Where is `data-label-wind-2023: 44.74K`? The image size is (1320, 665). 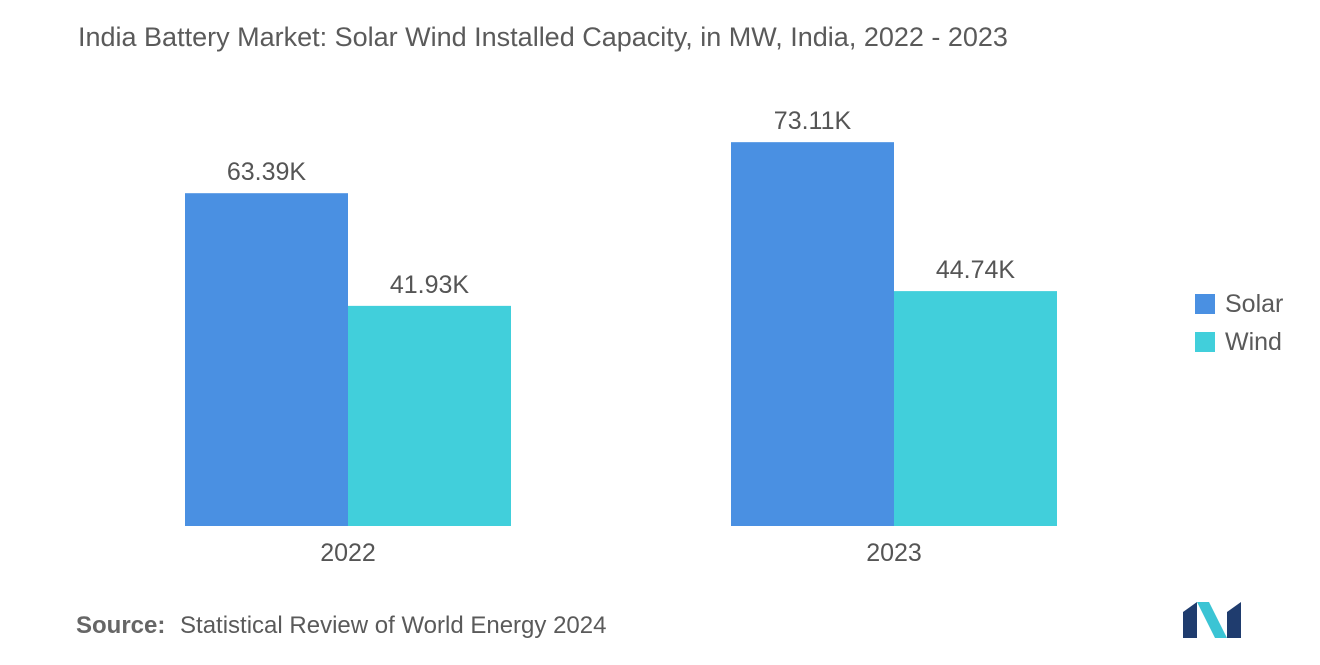
data-label-wind-2023: 44.74K is located at coordinates (976, 270).